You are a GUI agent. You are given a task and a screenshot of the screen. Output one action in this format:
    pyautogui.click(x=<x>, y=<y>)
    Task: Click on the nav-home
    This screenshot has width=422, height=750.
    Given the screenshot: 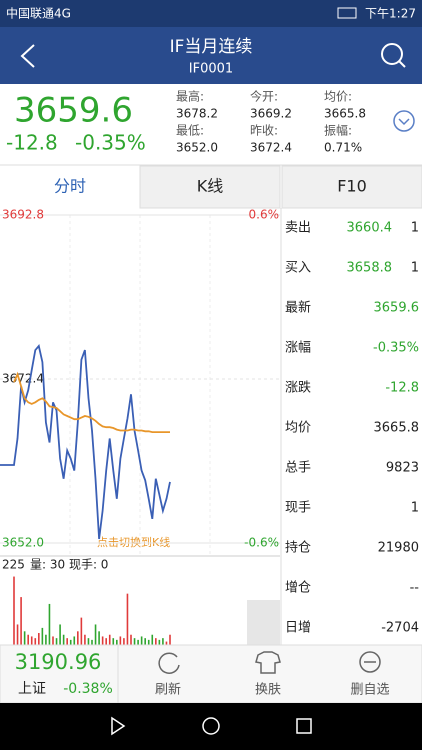 What is the action you would take?
    pyautogui.click(x=211, y=726)
    